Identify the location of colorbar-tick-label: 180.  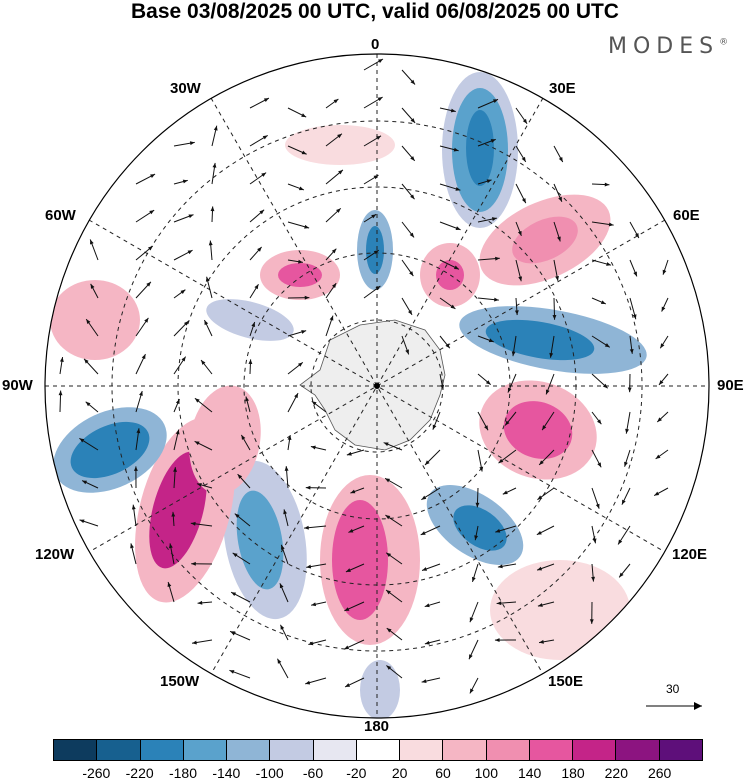
(573, 773).